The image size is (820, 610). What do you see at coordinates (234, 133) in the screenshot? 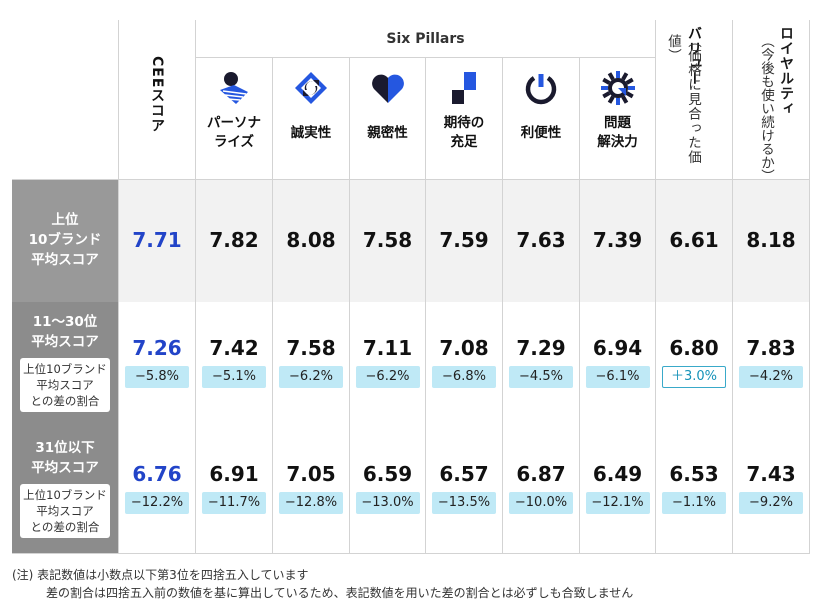
I see `pillar-label: パーソナ ライズ` at bounding box center [234, 133].